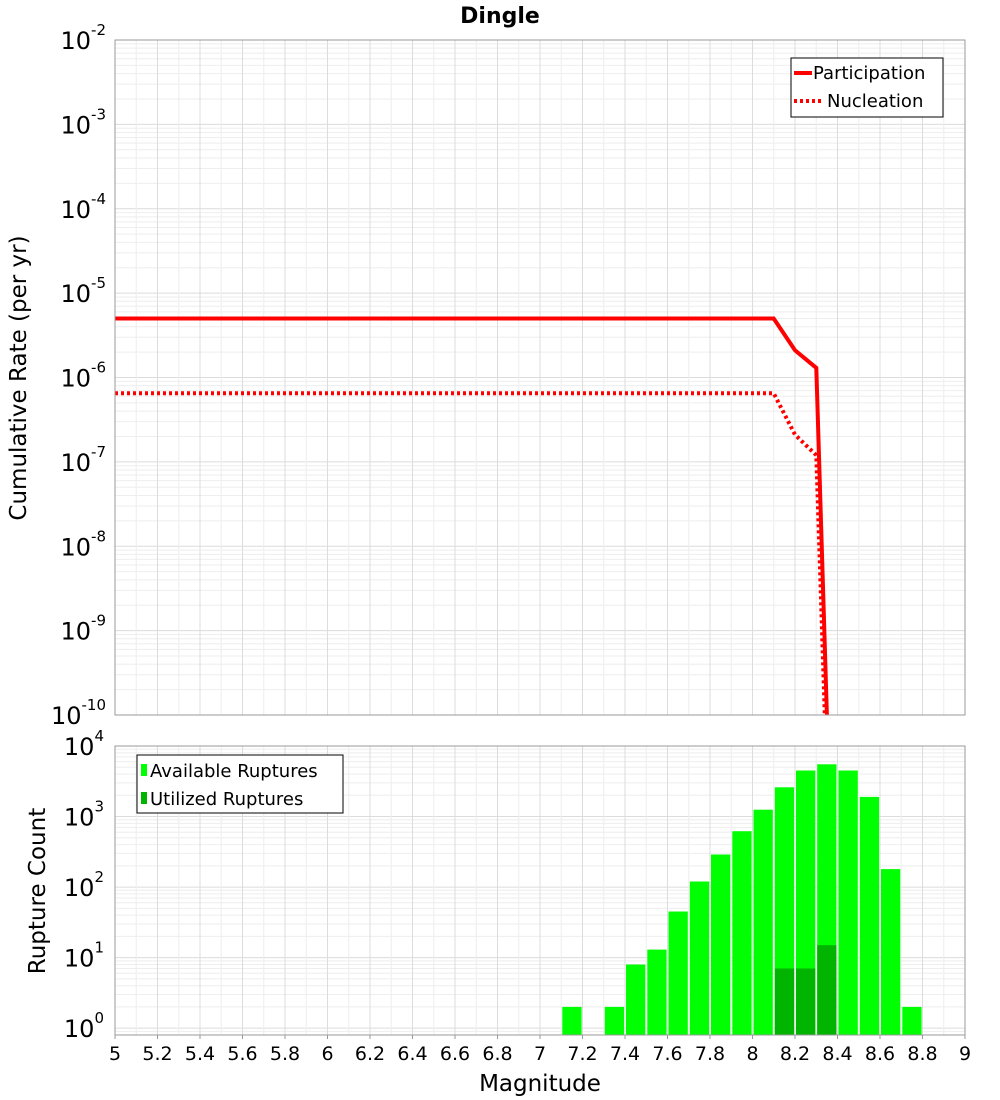 The width and height of the screenshot is (1000, 1100). Describe the element at coordinates (922, 1054) in the screenshot. I see `x-tick-label: 8.8` at that location.